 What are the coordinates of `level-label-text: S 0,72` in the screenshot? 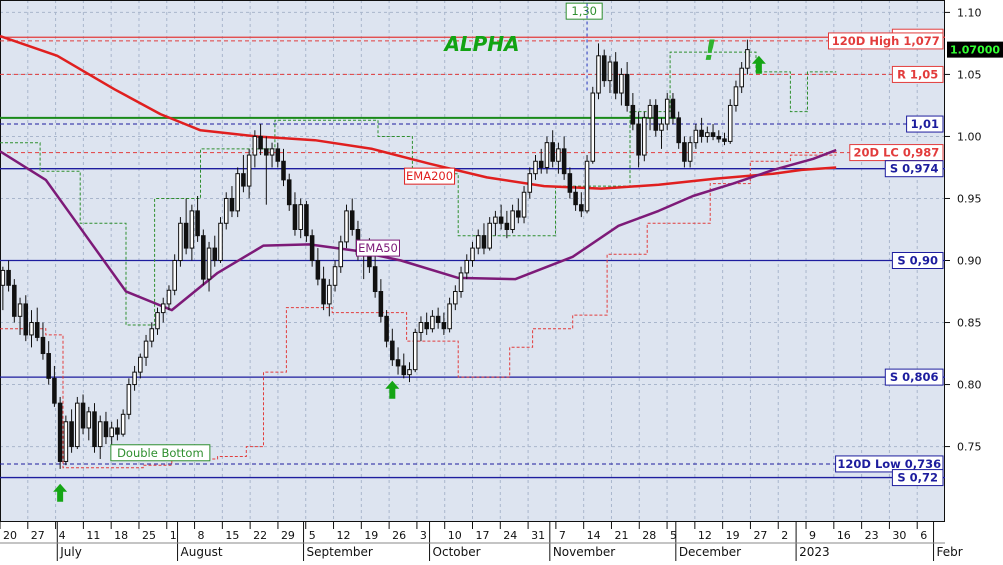 It's located at (917, 478).